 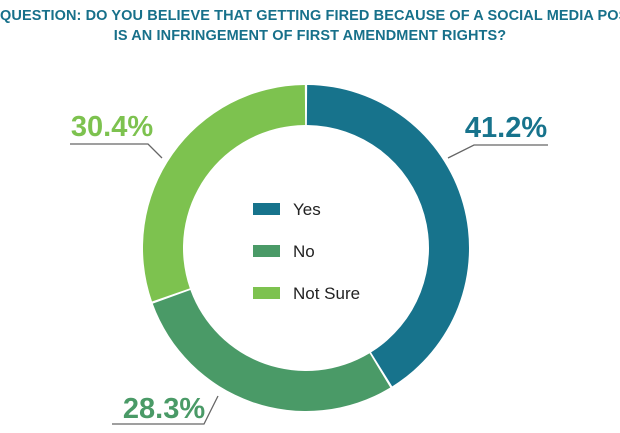 I want to click on legend-swatch-not-sure, so click(x=266, y=293).